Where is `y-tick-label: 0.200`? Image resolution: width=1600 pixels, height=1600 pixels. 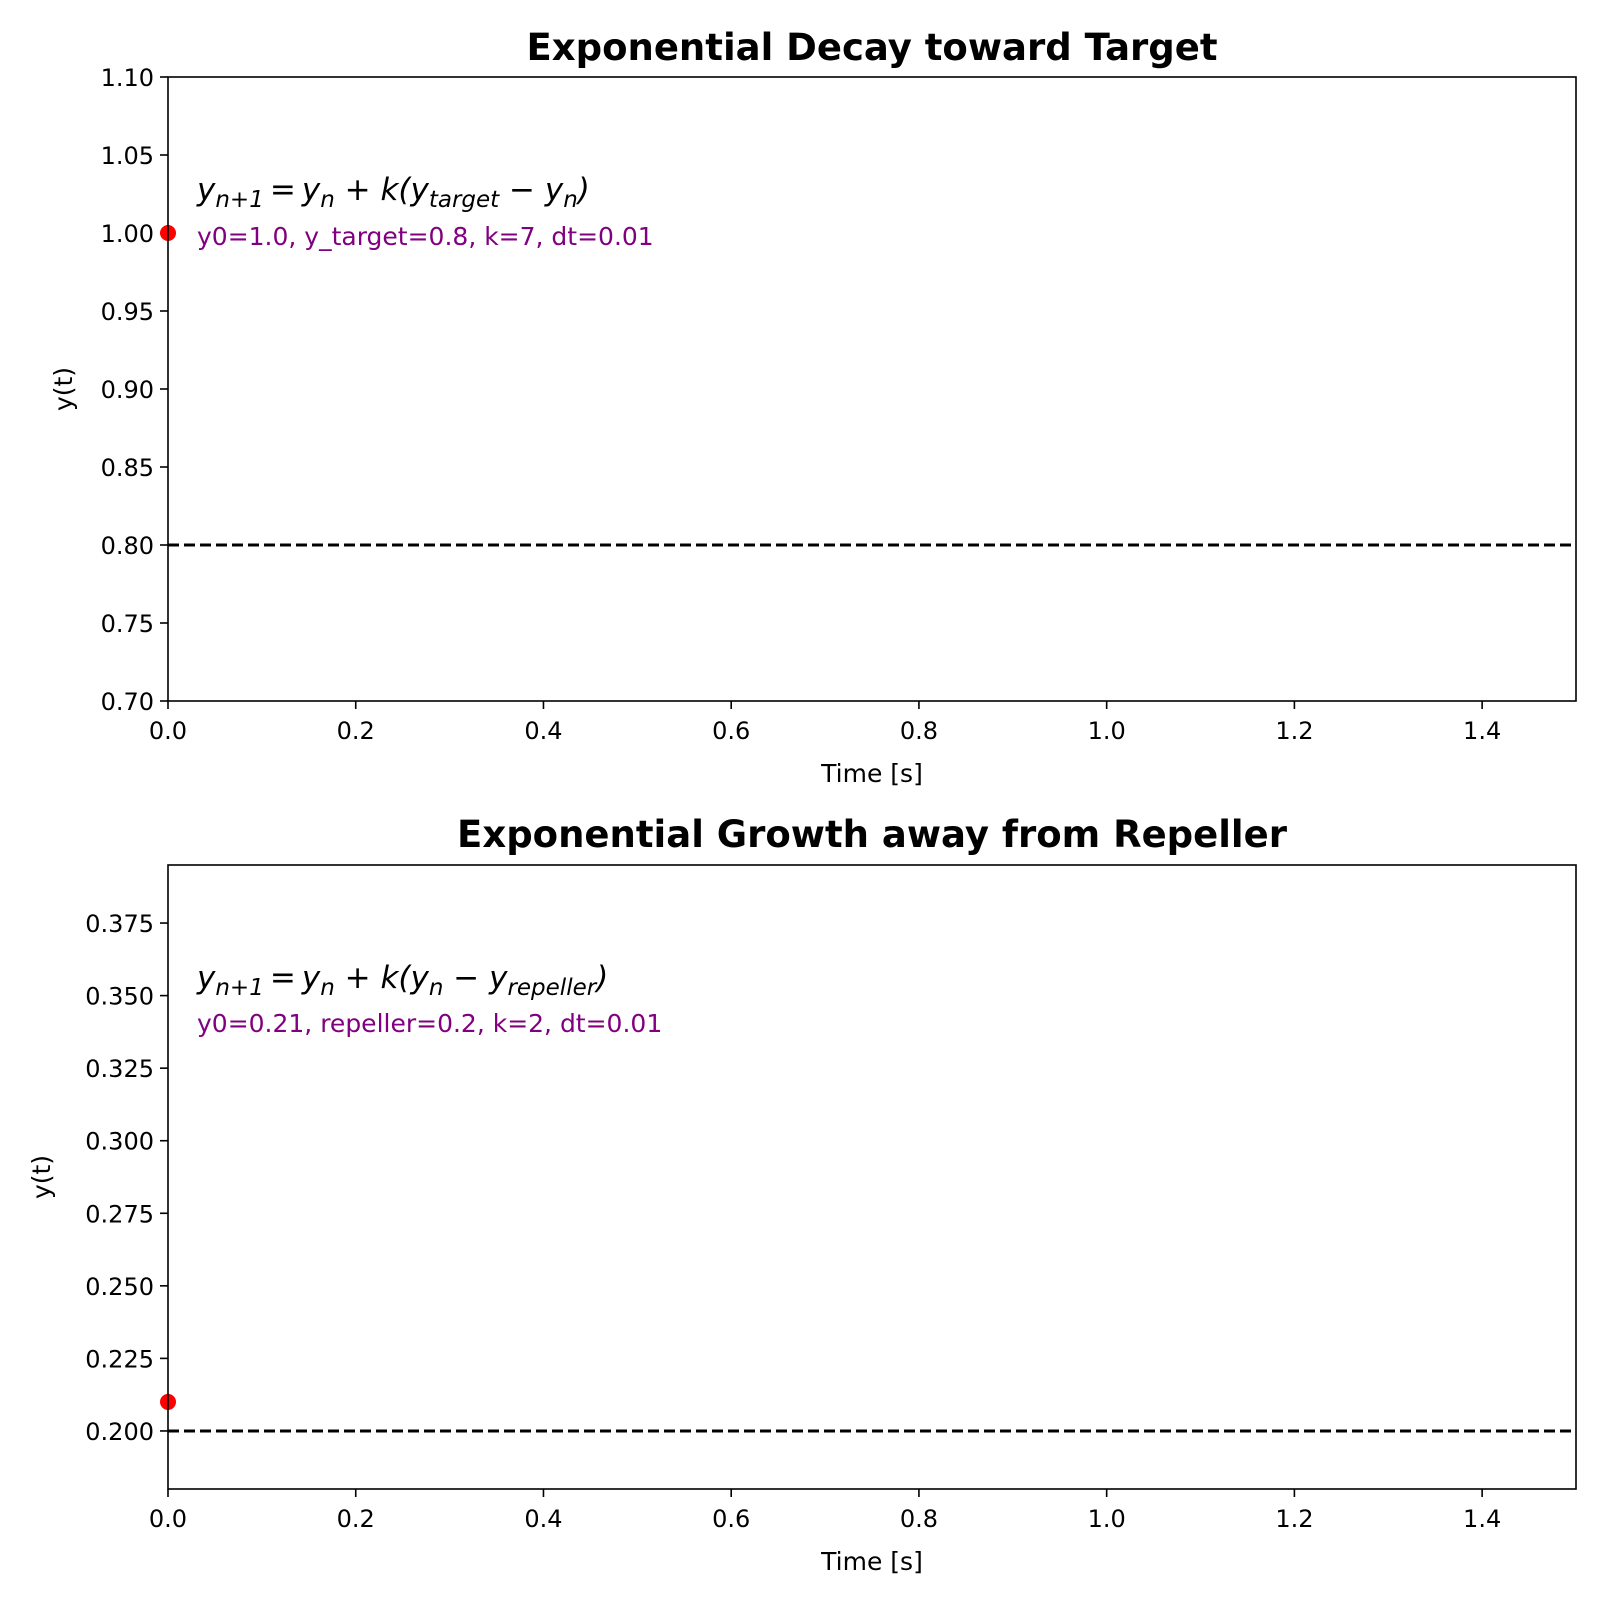
y-tick-label: 0.200 is located at coordinates (119, 1432).